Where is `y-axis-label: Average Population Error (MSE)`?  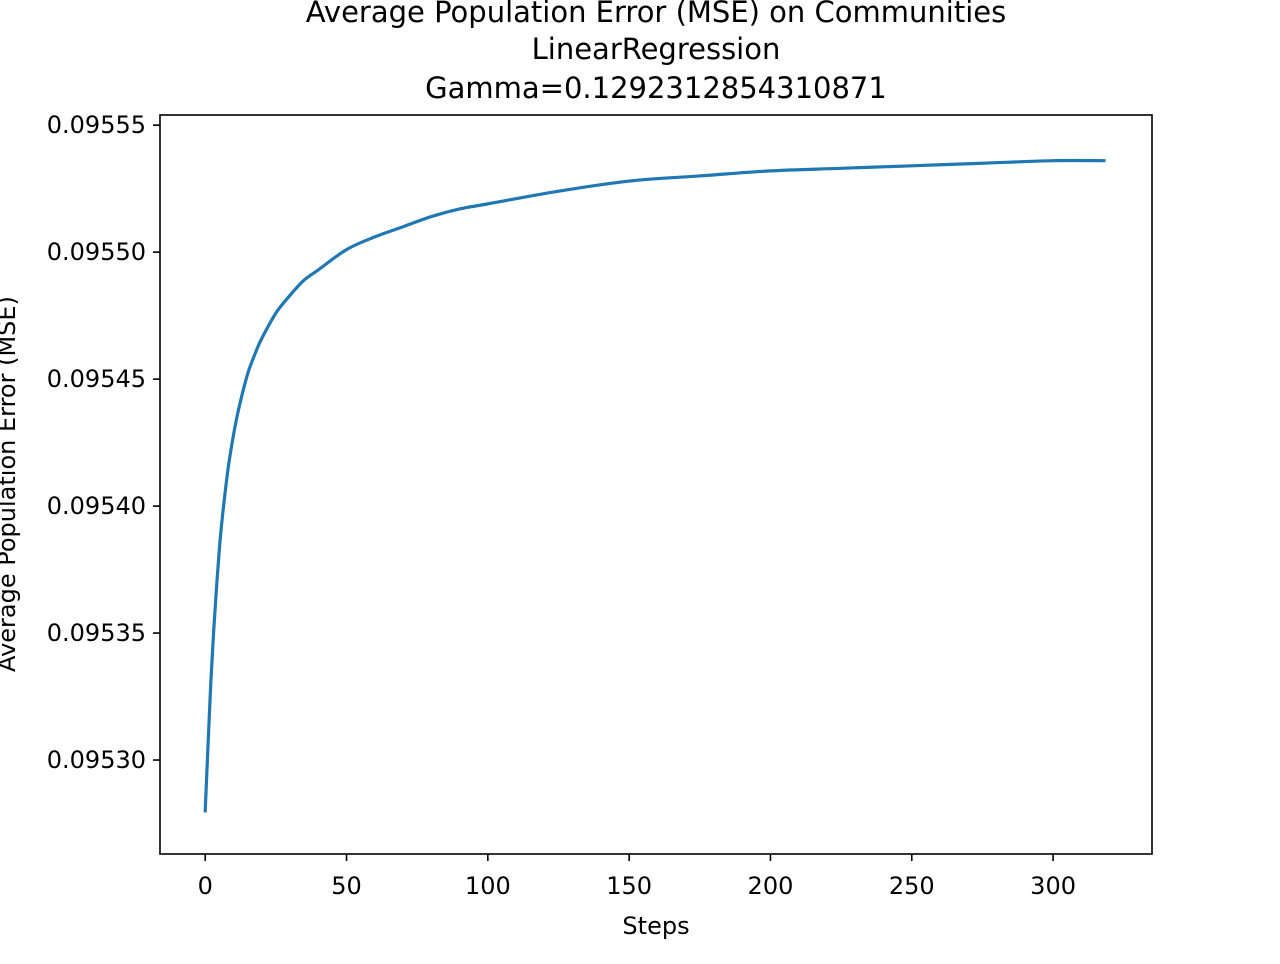 y-axis-label: Average Population Error (MSE) is located at coordinates (10, 484).